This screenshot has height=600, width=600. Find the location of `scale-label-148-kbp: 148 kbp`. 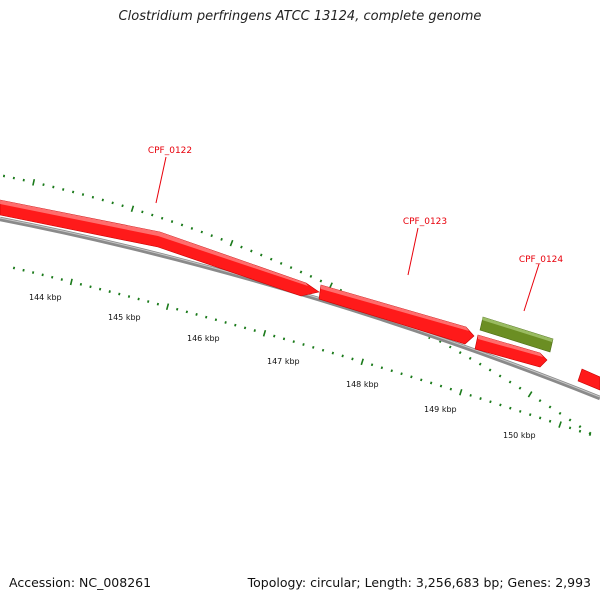

scale-label-148-kbp: 148 kbp is located at coordinates (362, 384).